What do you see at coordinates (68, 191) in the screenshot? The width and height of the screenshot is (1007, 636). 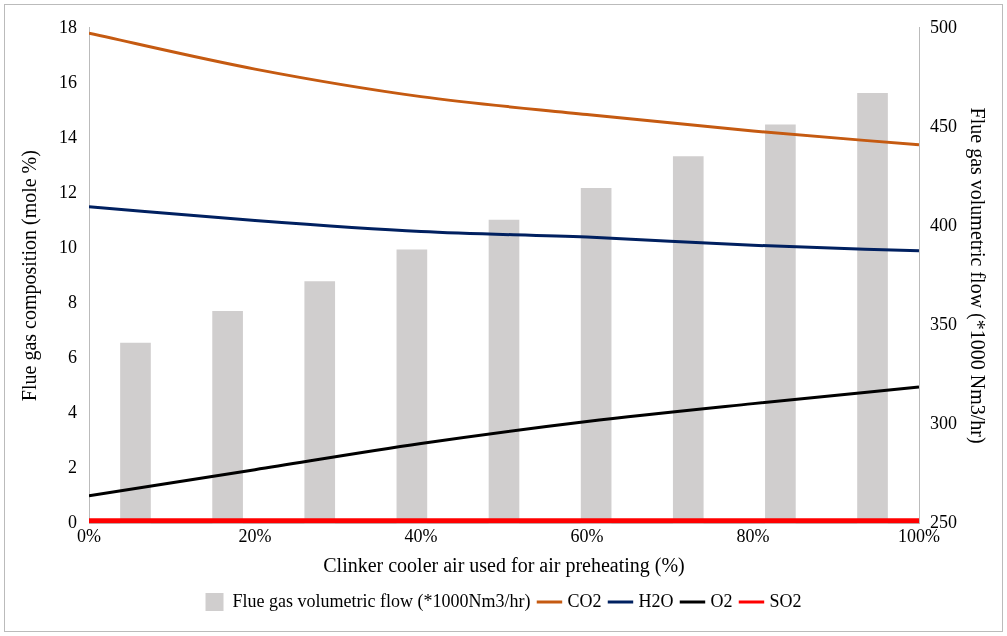 I see `y-tick-label: 12` at bounding box center [68, 191].